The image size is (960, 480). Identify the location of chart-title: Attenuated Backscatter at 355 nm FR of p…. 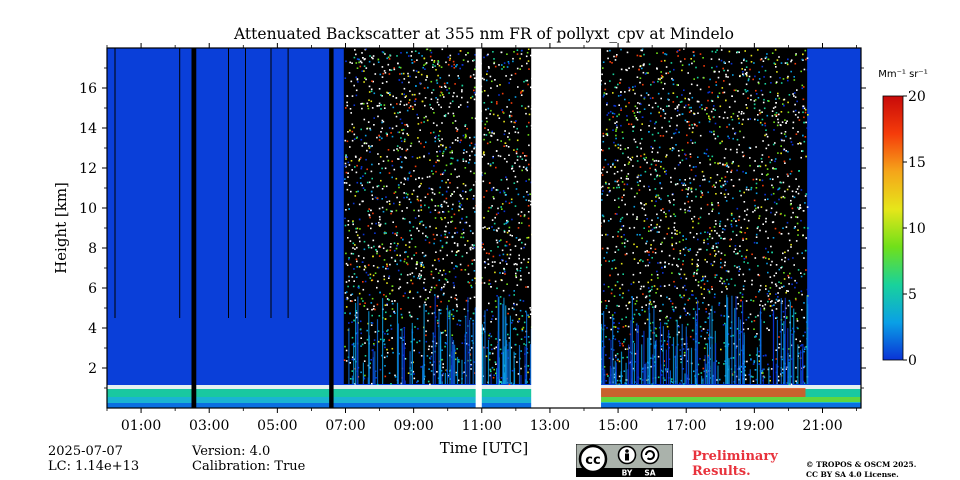
(484, 34).